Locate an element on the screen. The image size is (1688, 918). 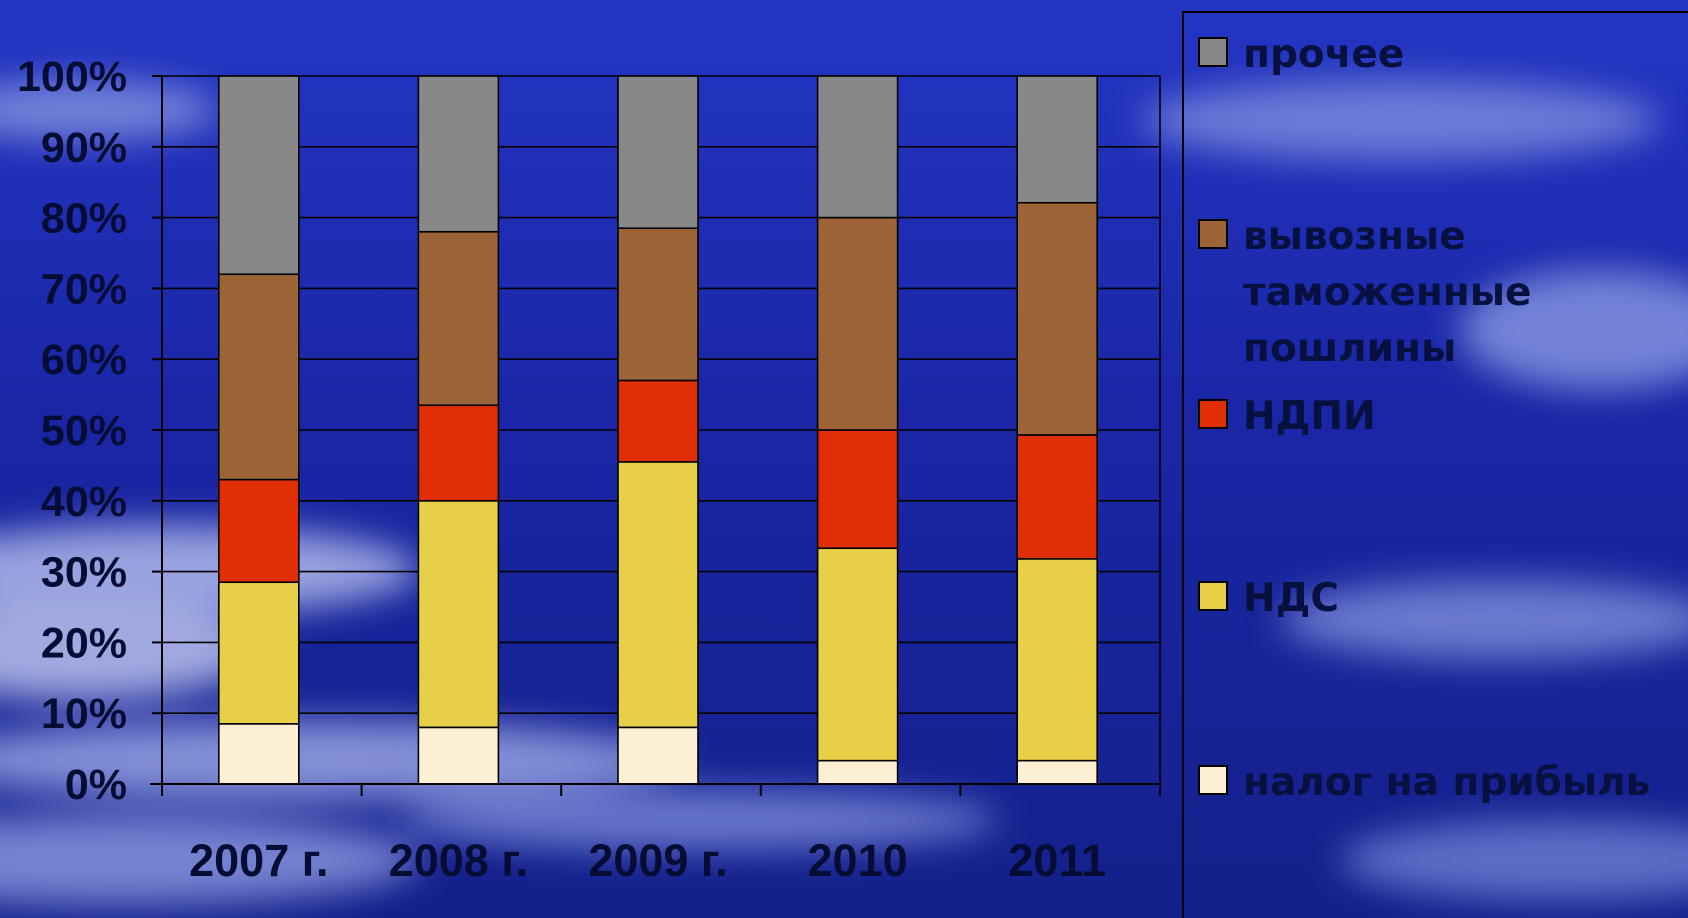
y-tick-label: 10% is located at coordinates (84, 714).